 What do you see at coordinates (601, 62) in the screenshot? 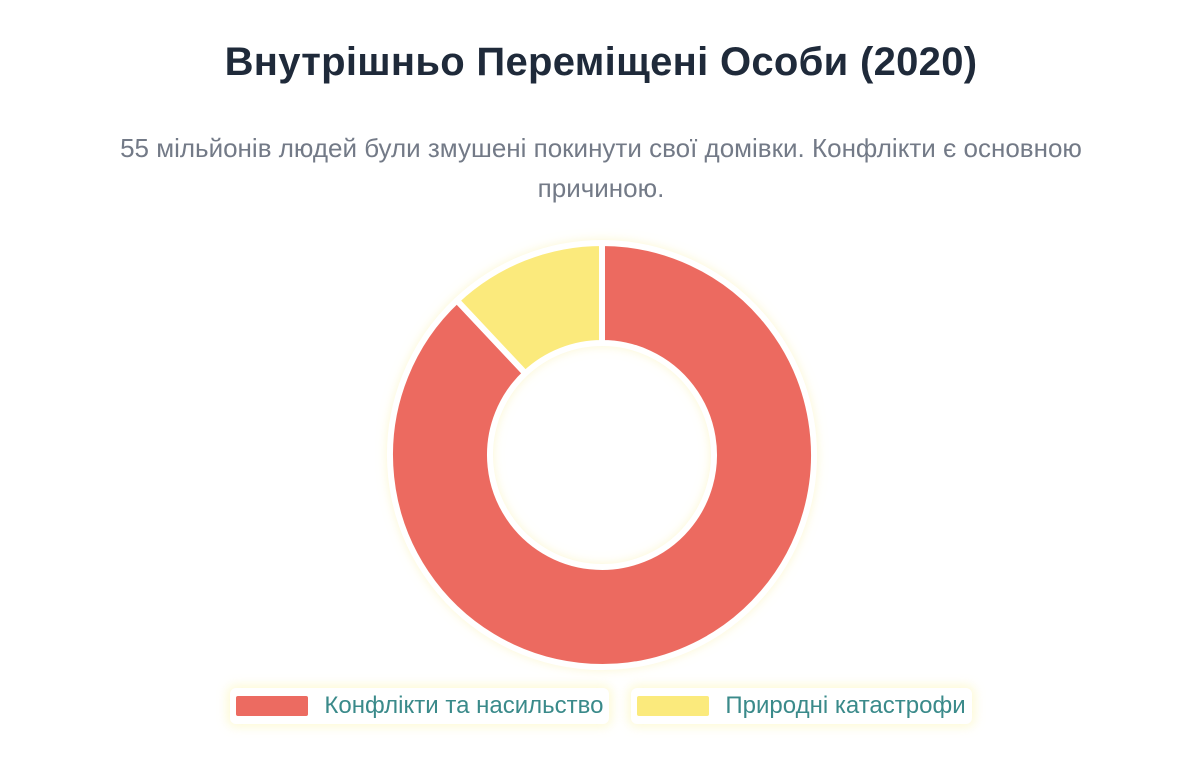
I see `chart-title: Внутрішньо Переміщені Особи (2020)` at bounding box center [601, 62].